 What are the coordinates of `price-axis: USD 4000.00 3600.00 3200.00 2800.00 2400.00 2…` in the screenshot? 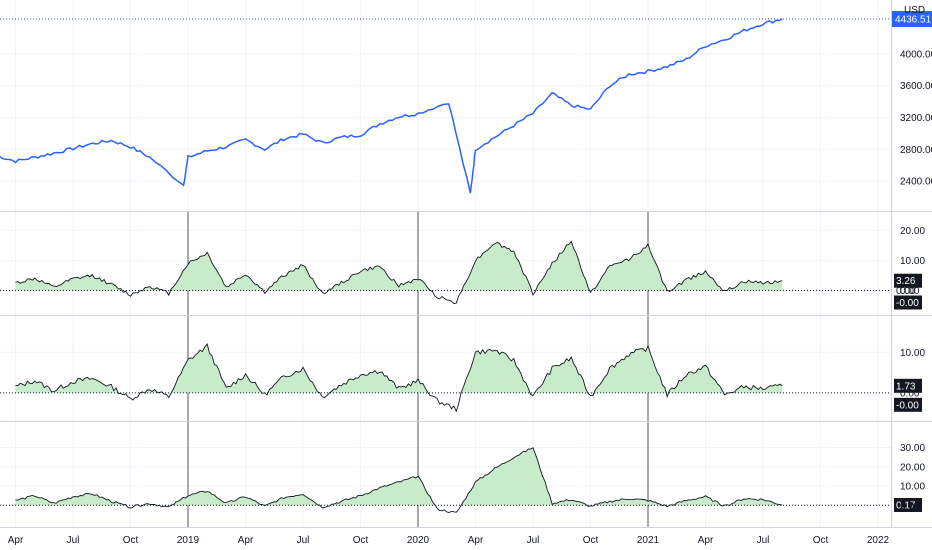 It's located at (916, 258).